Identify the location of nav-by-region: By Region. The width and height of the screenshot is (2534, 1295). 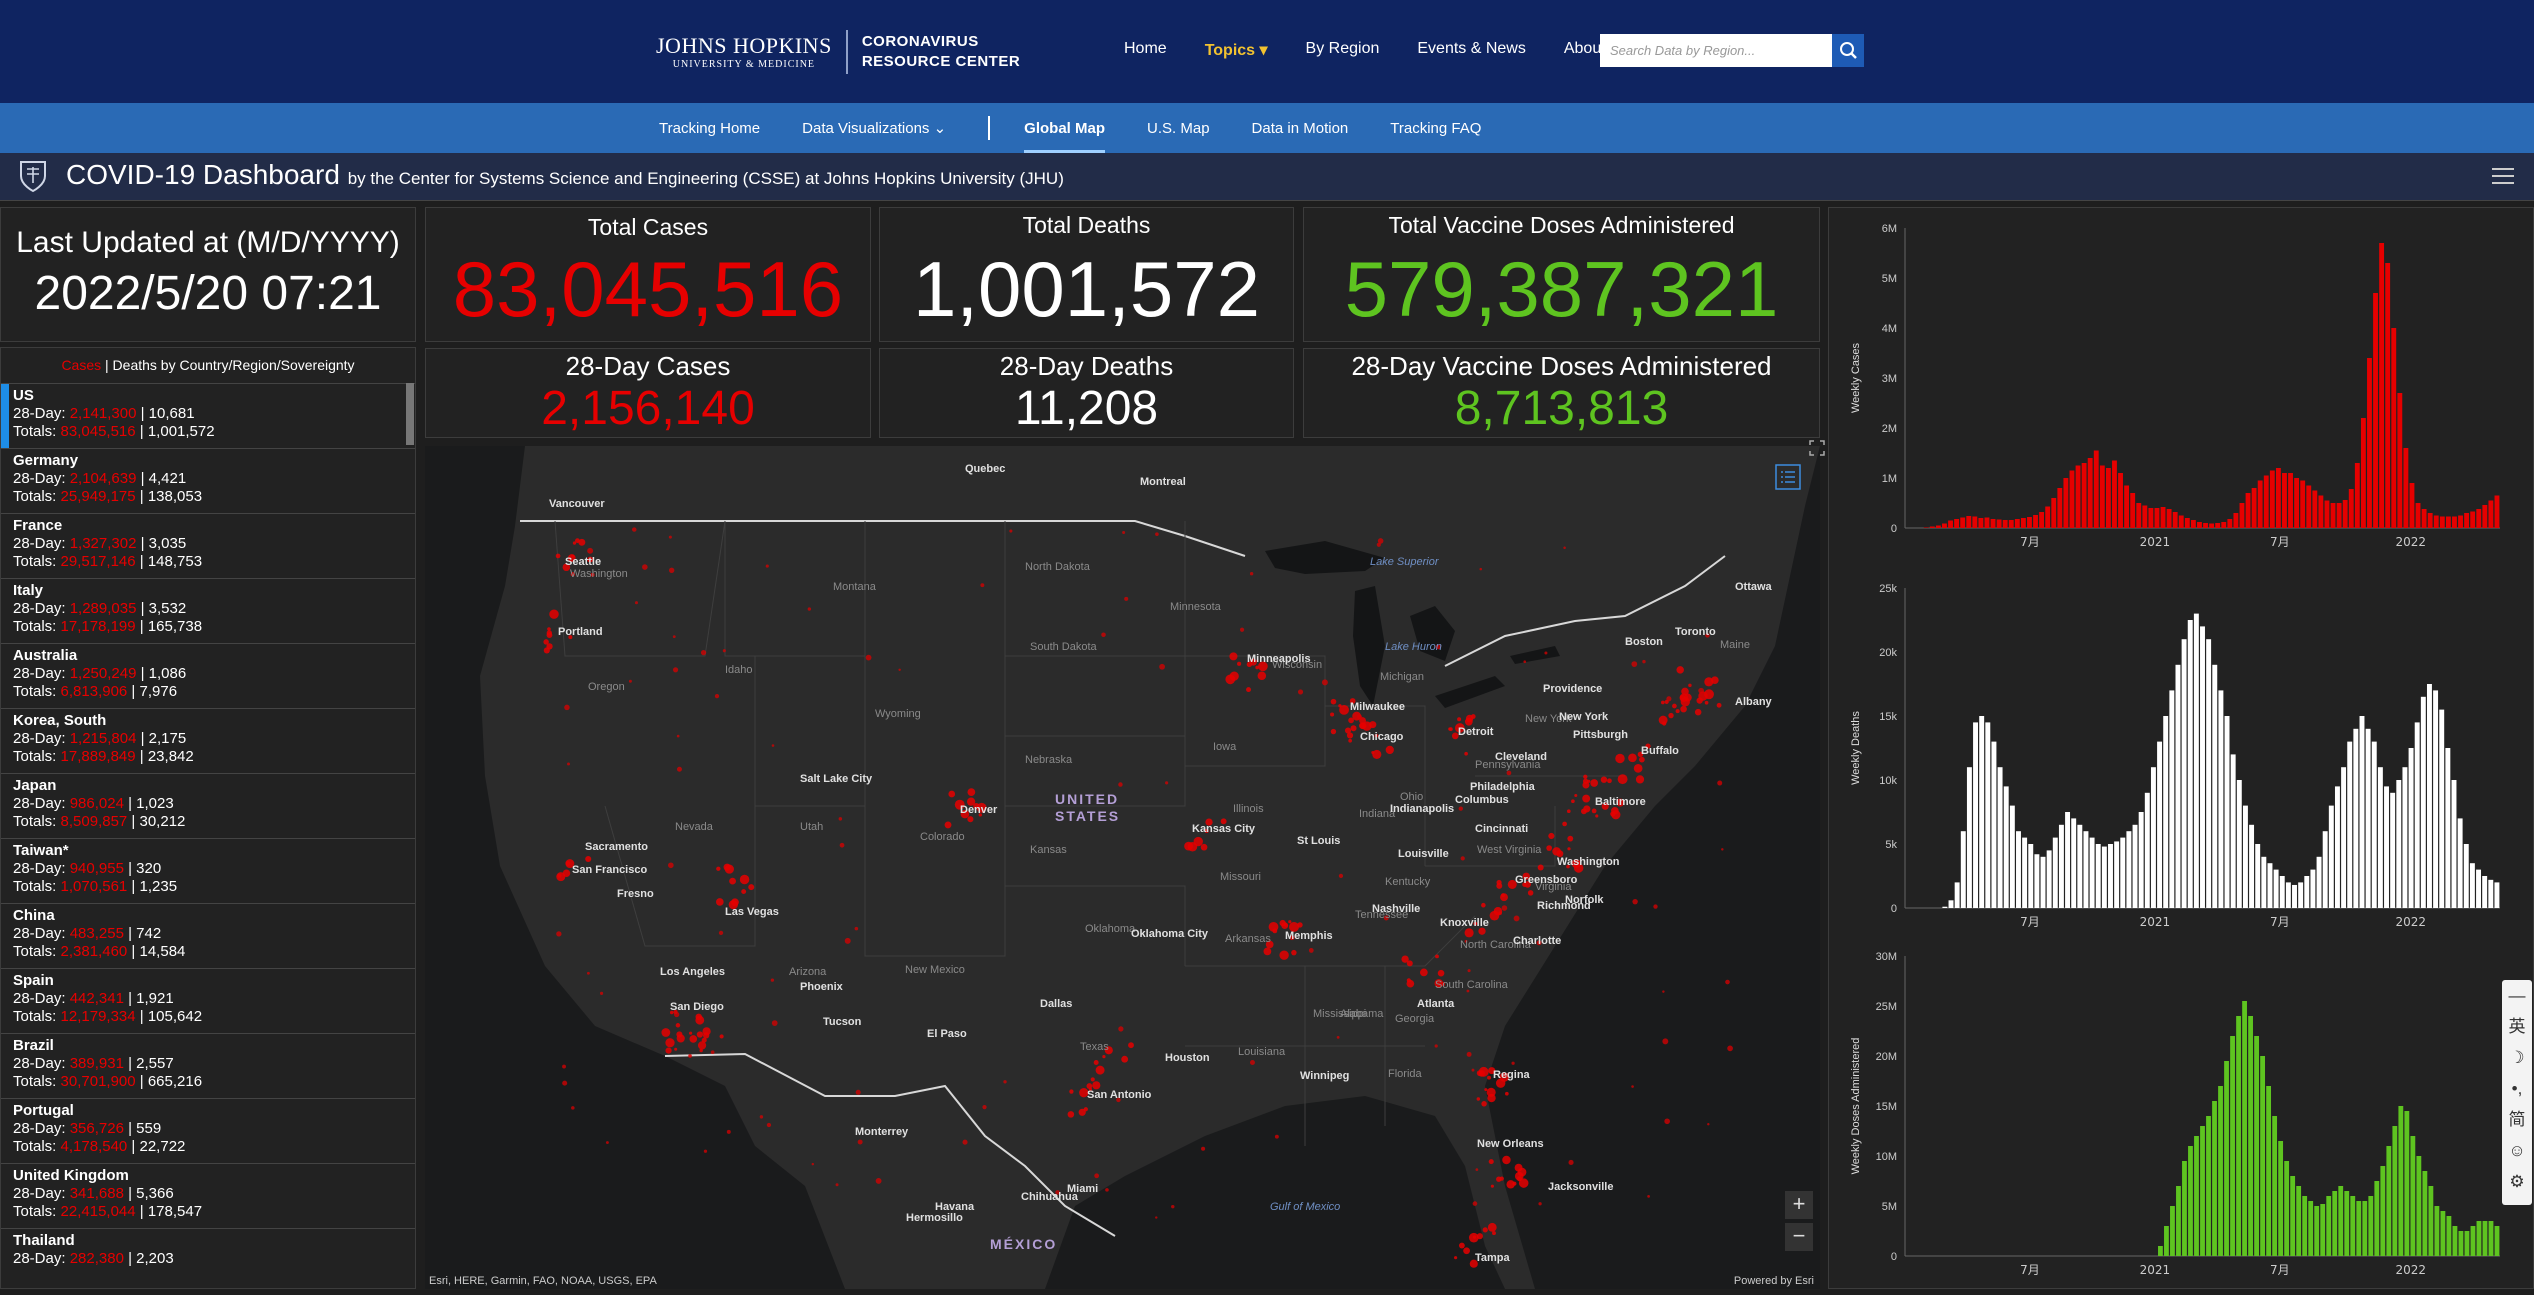
(1342, 48).